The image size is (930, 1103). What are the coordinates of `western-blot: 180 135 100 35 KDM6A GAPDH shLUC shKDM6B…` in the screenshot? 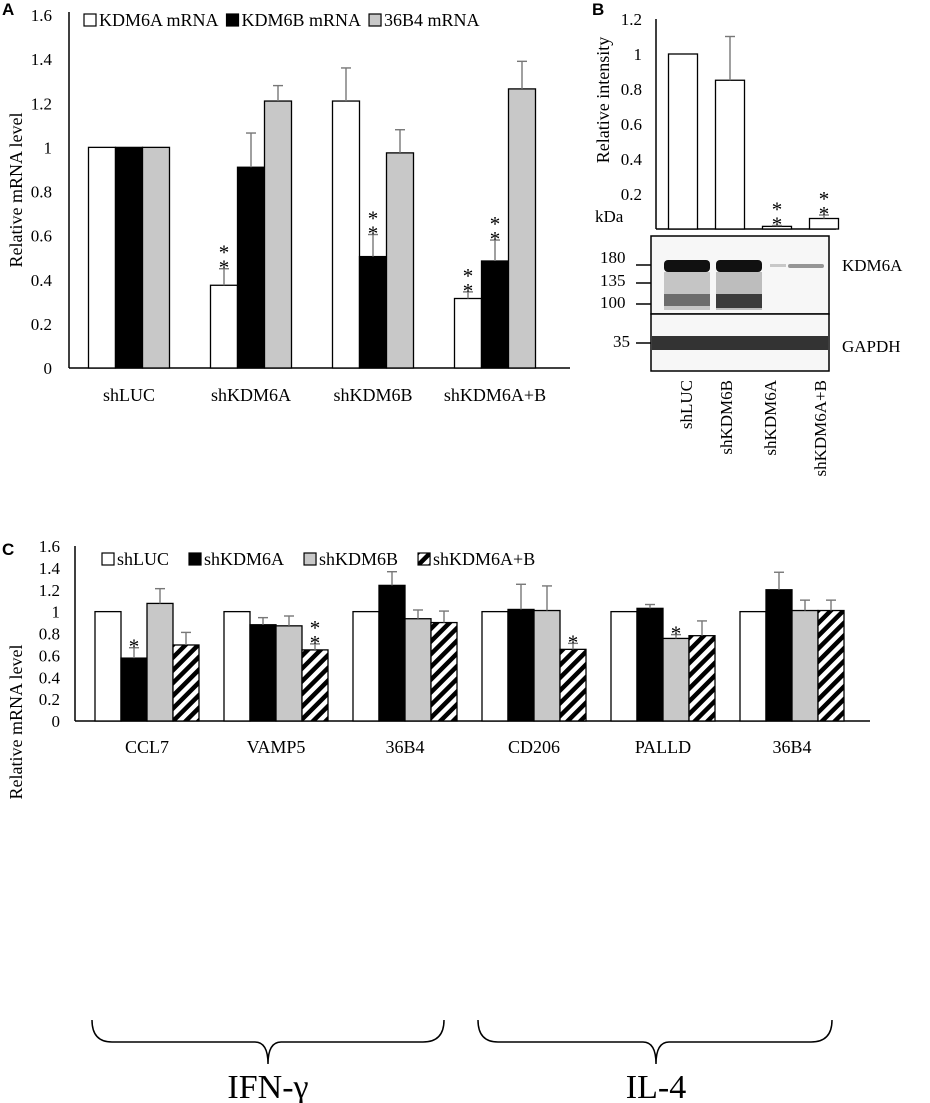 It's located at (751, 356).